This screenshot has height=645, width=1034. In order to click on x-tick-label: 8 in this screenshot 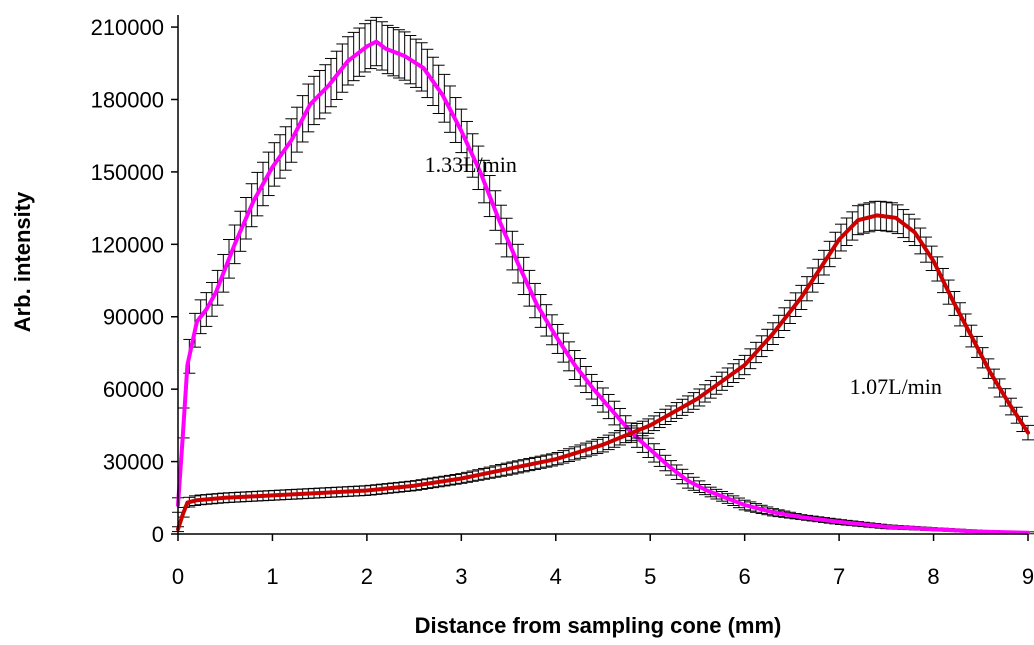, I will do `click(933, 576)`.